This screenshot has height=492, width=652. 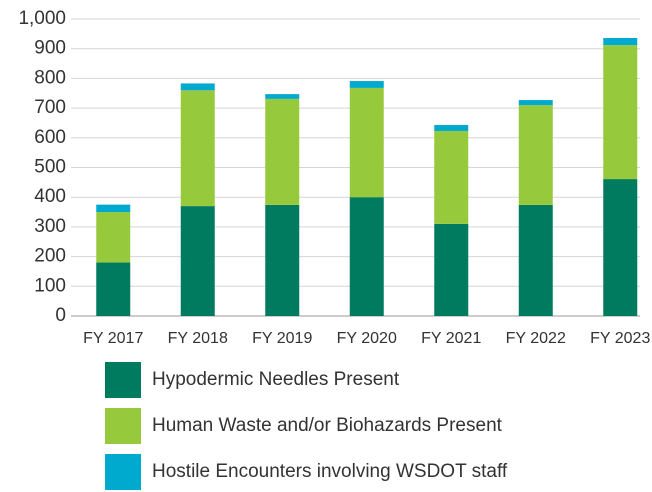 I want to click on legend-label: Human Waste and/or Biohazards Present, so click(x=327, y=425).